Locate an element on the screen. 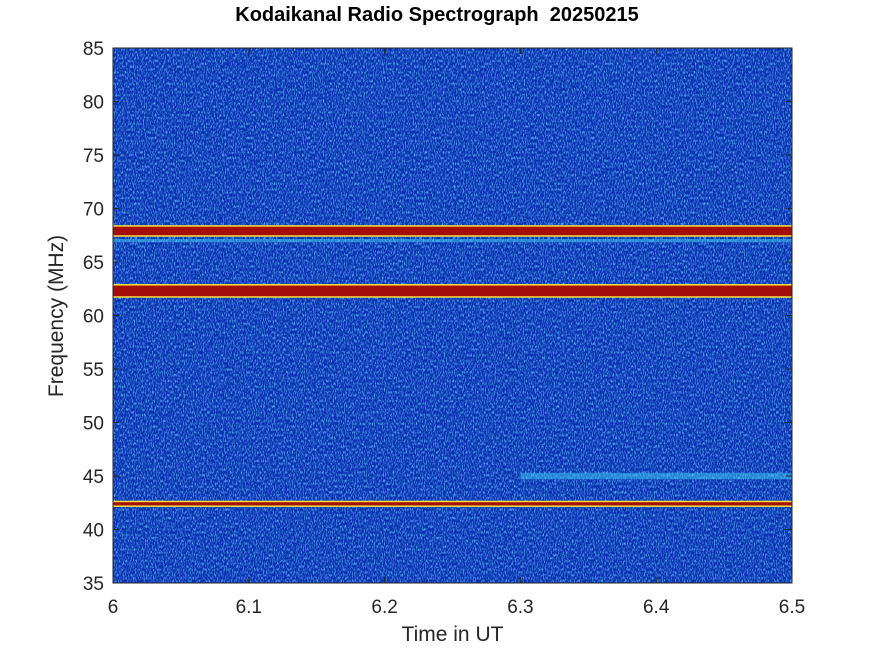 This screenshot has width=874, height=655. y-tick-label: 70 is located at coordinates (93, 210).